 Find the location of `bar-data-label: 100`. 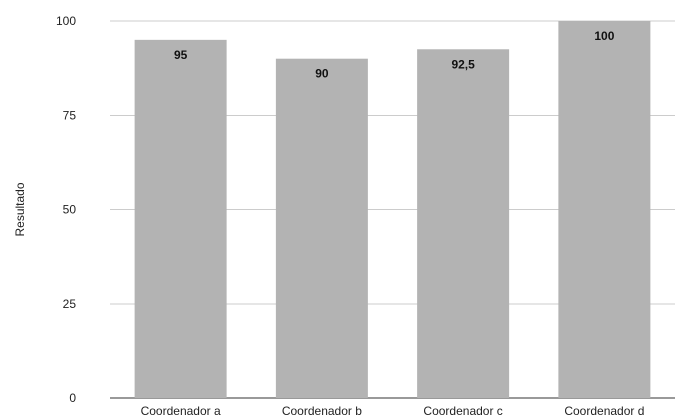

bar-data-label: 100 is located at coordinates (604, 36).